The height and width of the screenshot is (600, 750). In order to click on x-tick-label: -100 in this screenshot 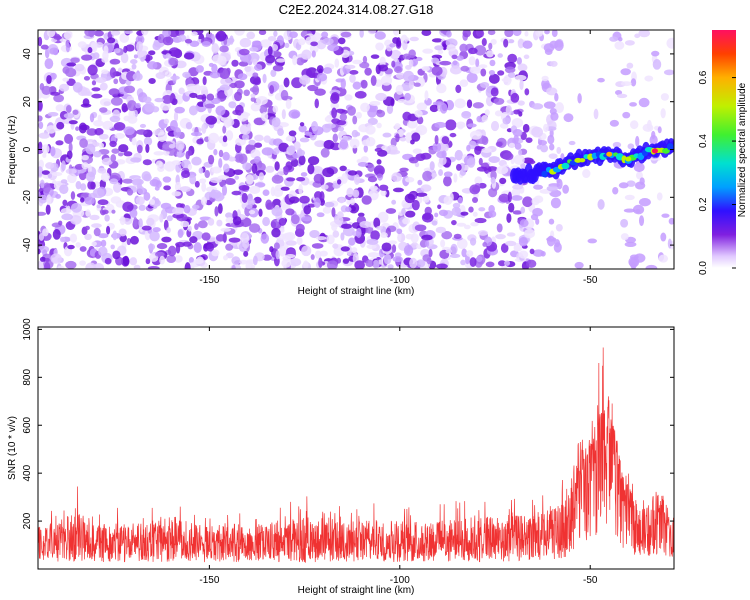, I will do `click(400, 580)`.